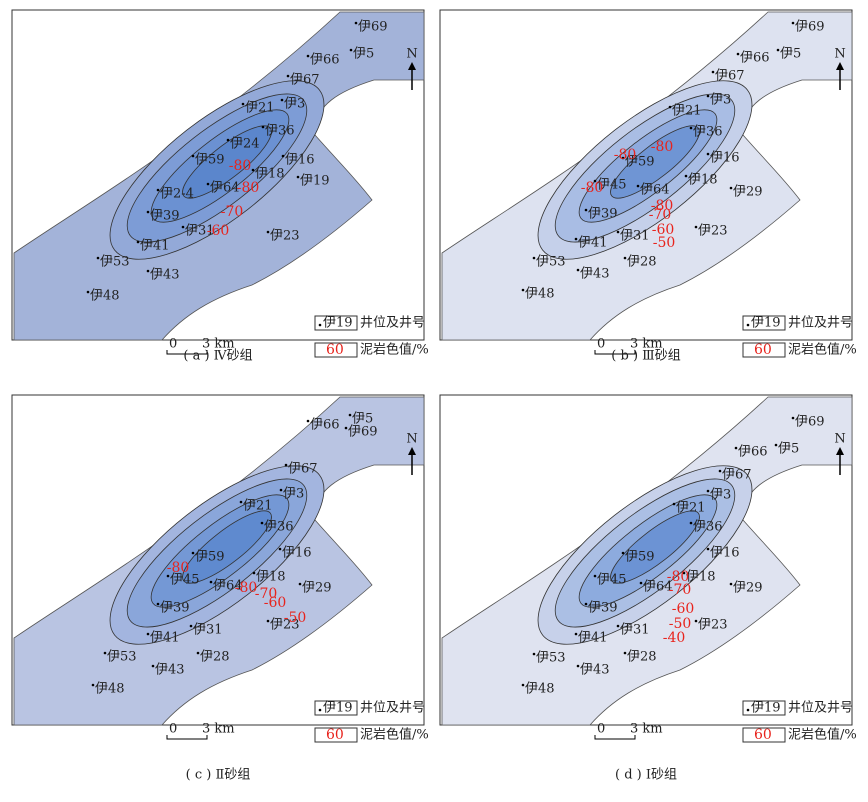  I want to click on contour-label: -50, so click(680, 624).